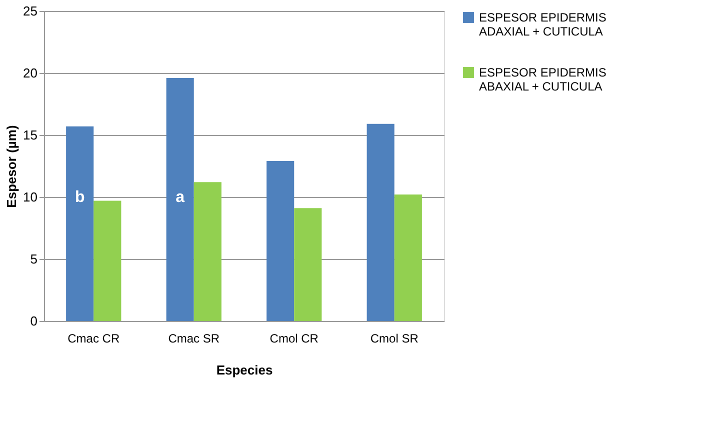 Image resolution: width=702 pixels, height=426 pixels. What do you see at coordinates (34, 321) in the screenshot?
I see `y-tick-label: 0` at bounding box center [34, 321].